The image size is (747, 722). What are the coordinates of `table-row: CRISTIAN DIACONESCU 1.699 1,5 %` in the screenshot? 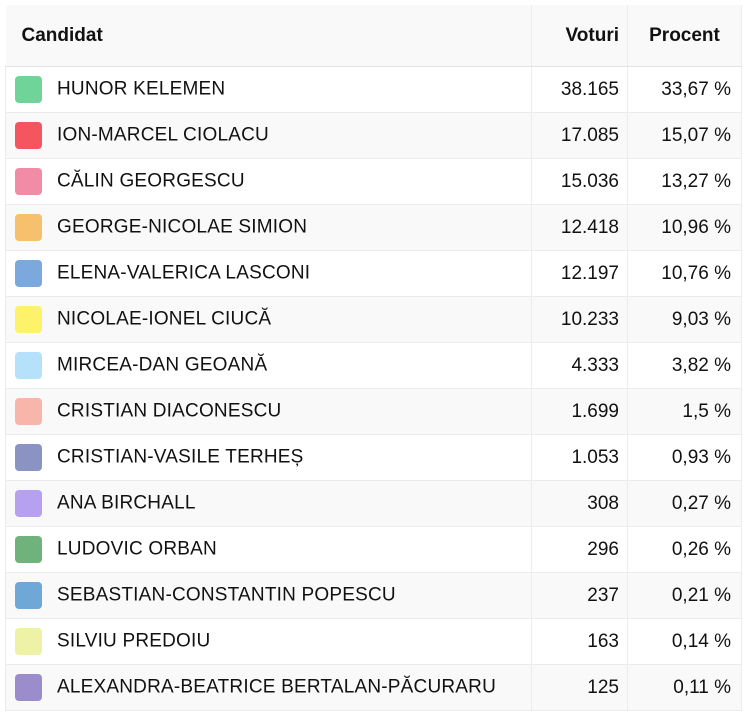 It's located at (373, 411).